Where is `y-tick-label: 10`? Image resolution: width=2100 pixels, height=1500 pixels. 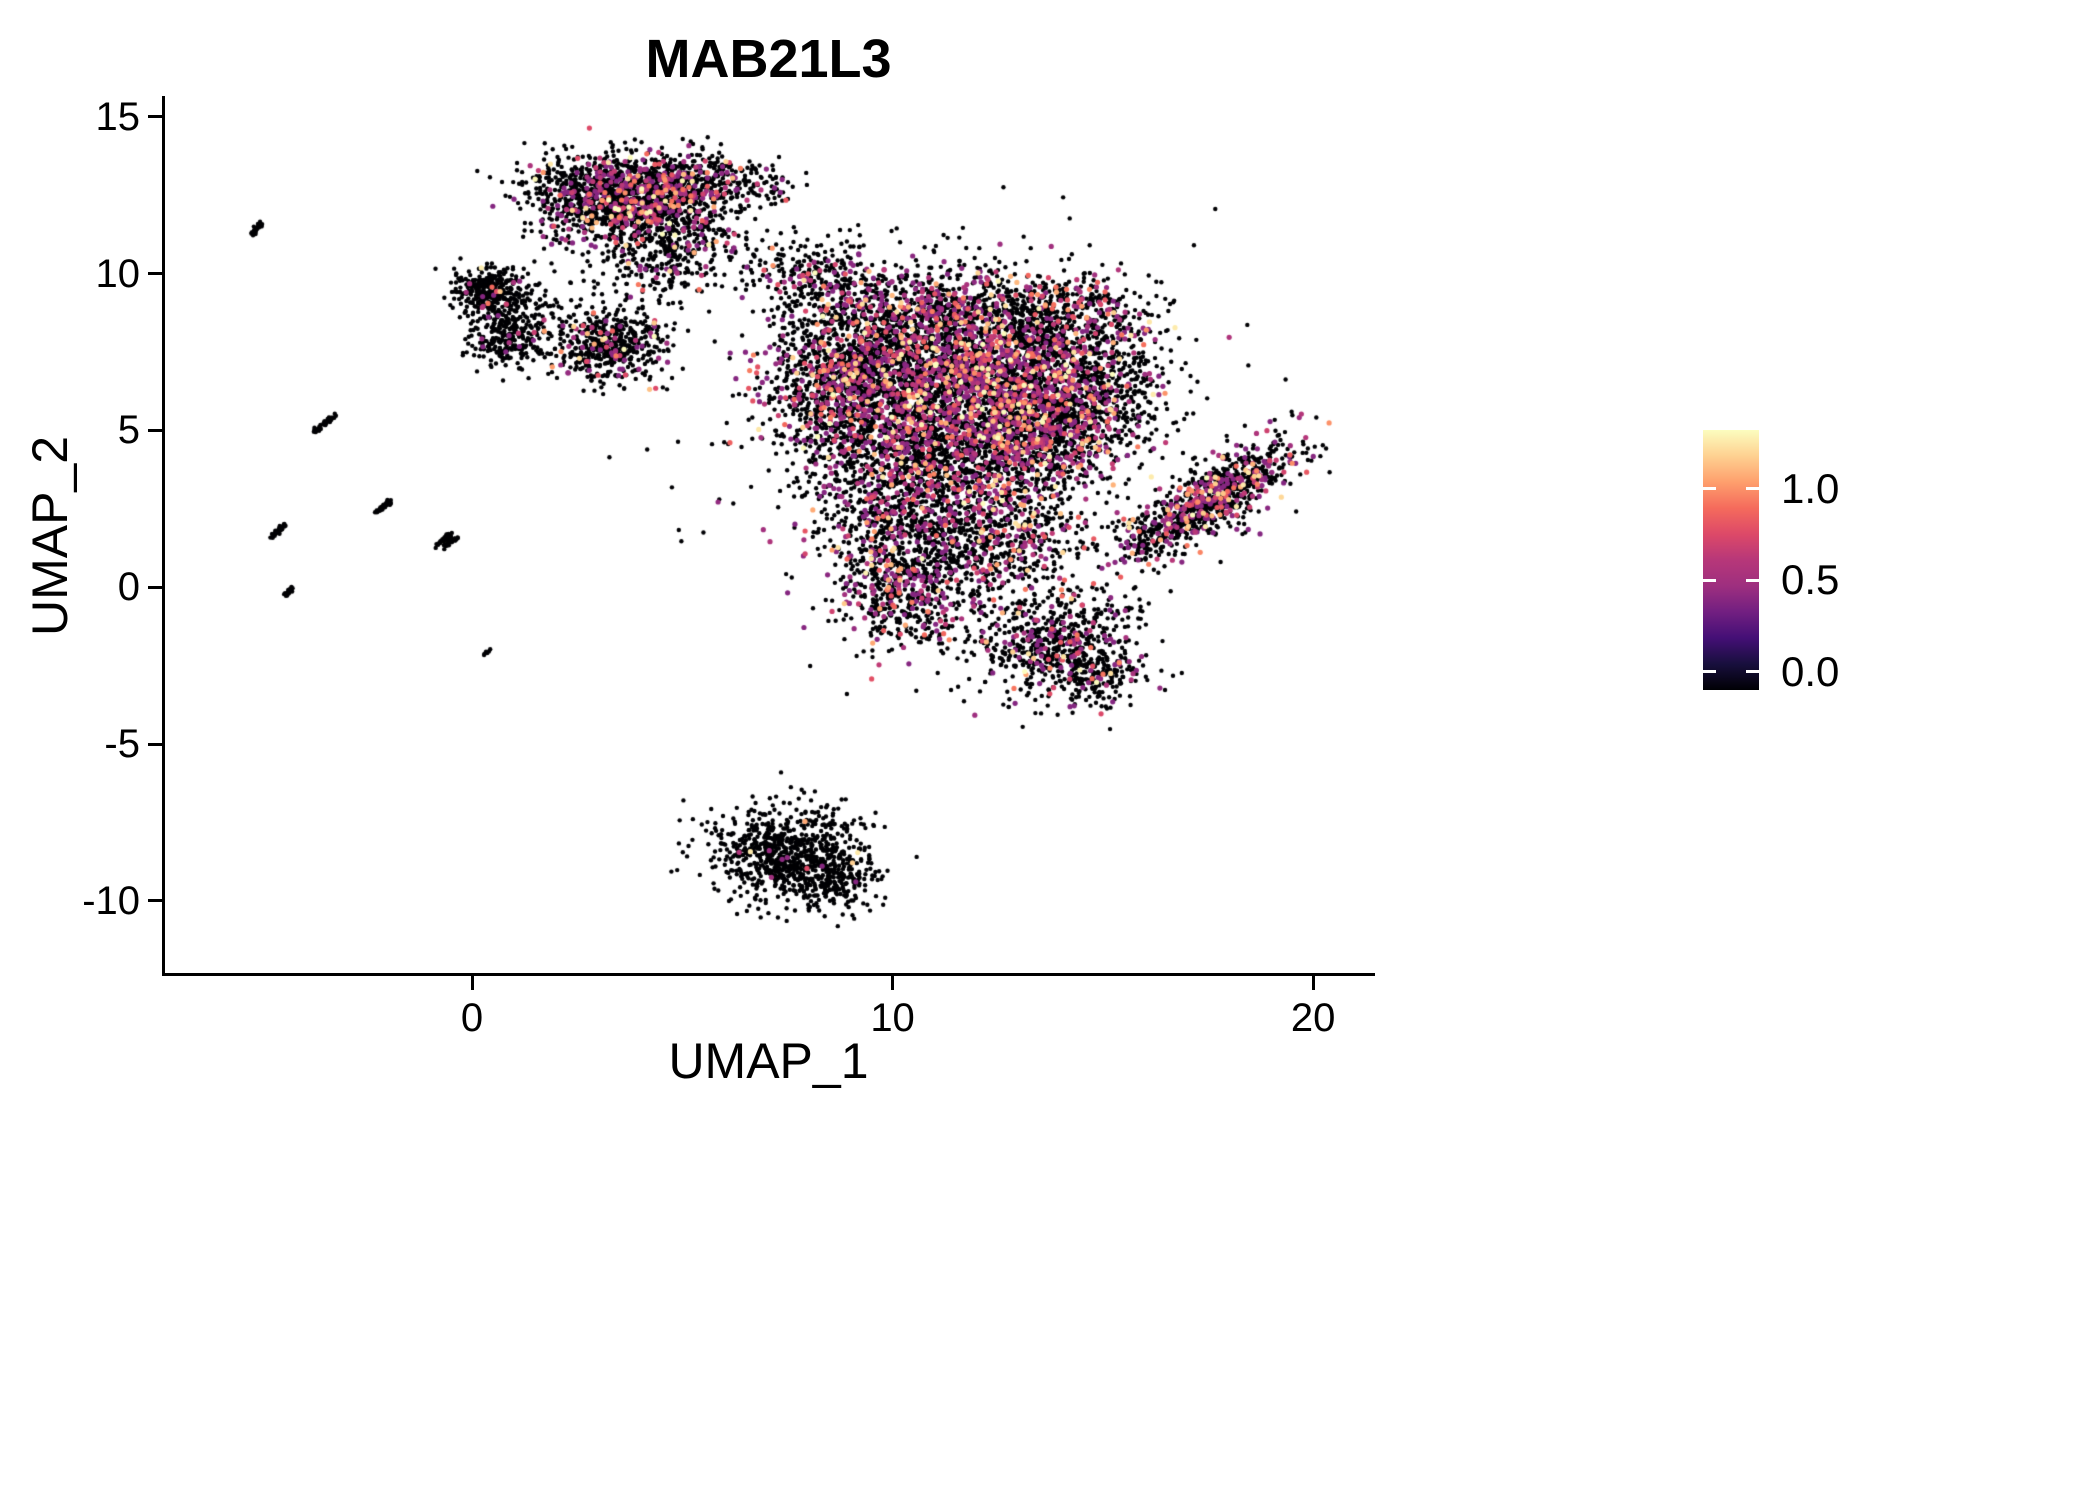
y-tick-label: 10 is located at coordinates (118, 273).